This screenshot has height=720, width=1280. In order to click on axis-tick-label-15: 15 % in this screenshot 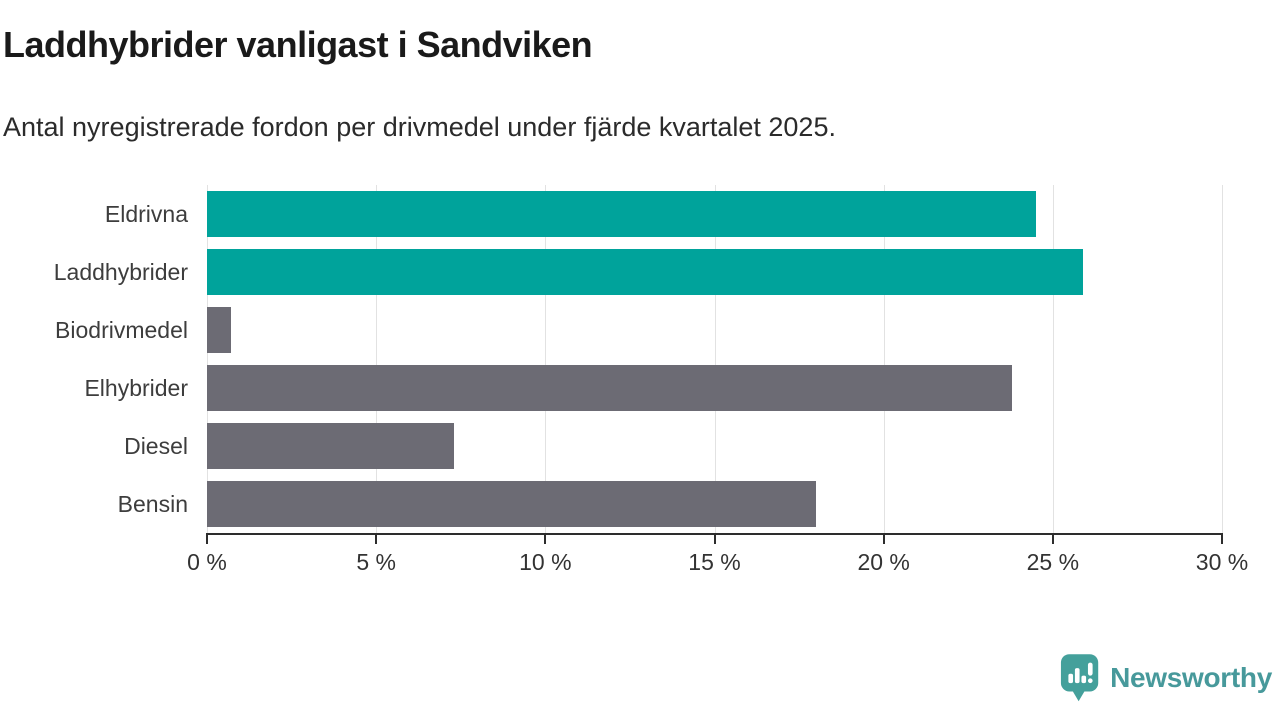, I will do `click(714, 562)`.